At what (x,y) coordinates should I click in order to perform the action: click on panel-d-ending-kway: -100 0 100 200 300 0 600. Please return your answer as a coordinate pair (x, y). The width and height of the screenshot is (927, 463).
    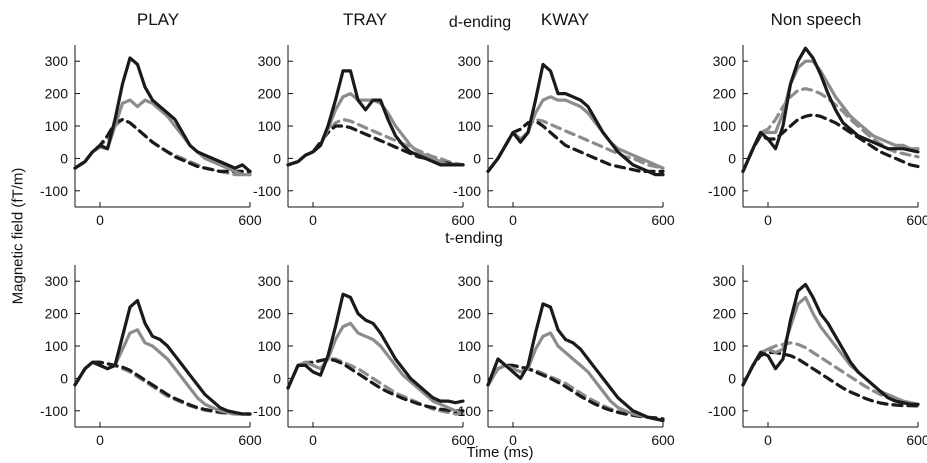
    Looking at the image, I should click on (564, 136).